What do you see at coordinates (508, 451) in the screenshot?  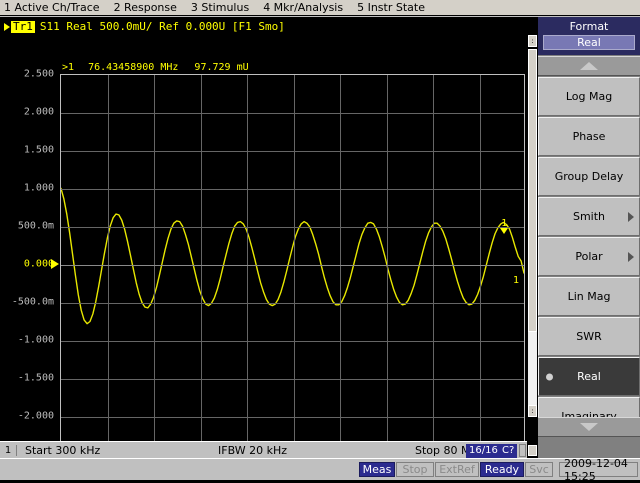 I see `correction-status-badge: C?` at bounding box center [508, 451].